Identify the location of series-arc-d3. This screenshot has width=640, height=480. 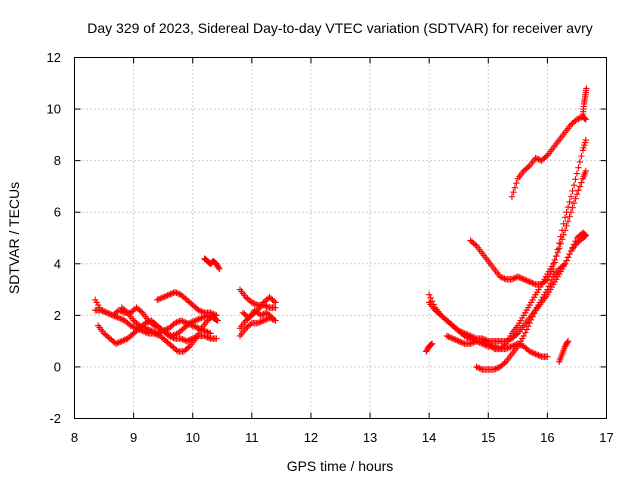
(507, 288).